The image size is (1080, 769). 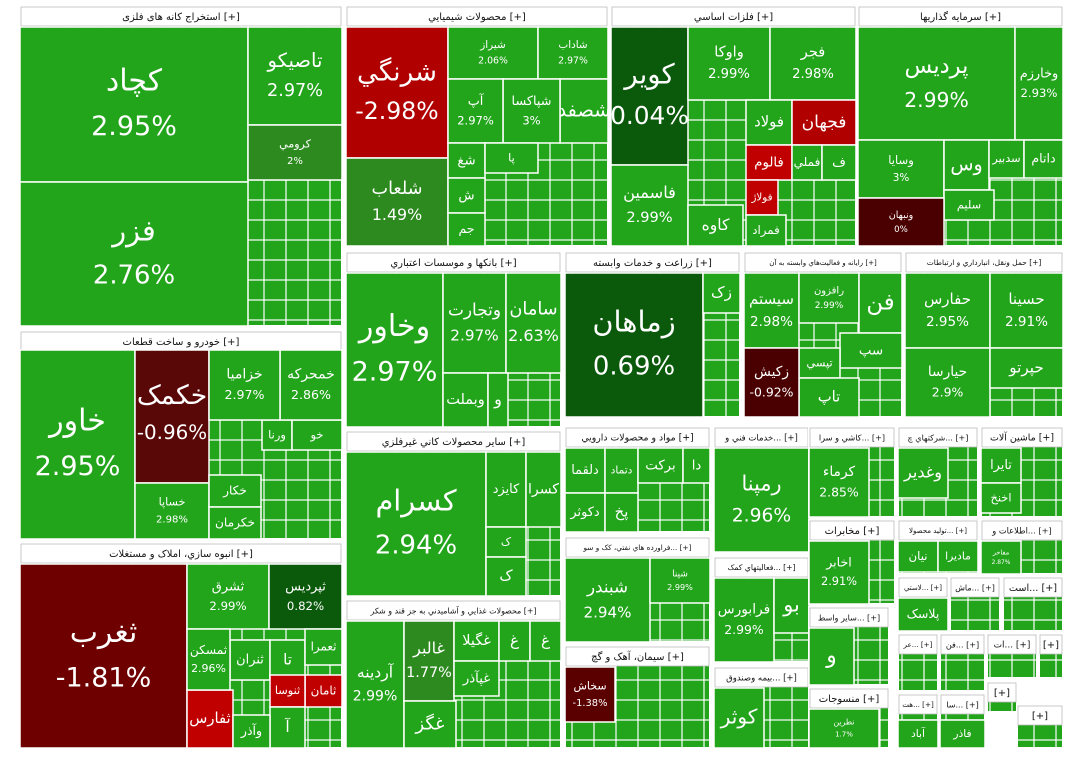 I want to click on tile-name: حفارس, so click(x=947, y=299).